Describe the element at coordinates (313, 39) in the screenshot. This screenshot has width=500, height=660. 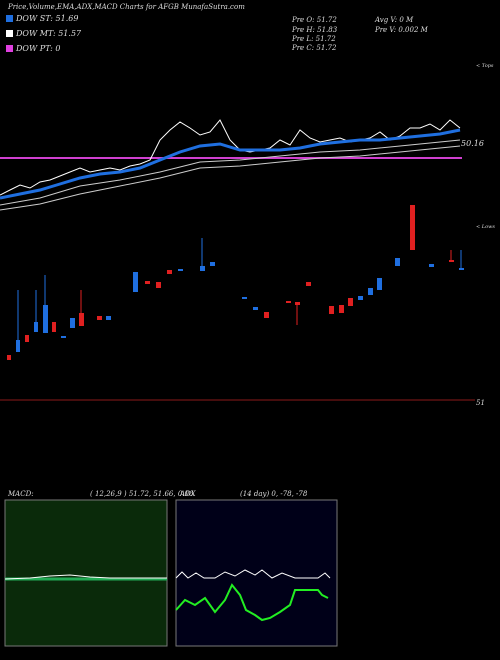
I see `stat: Pre L: 51.72` at that location.